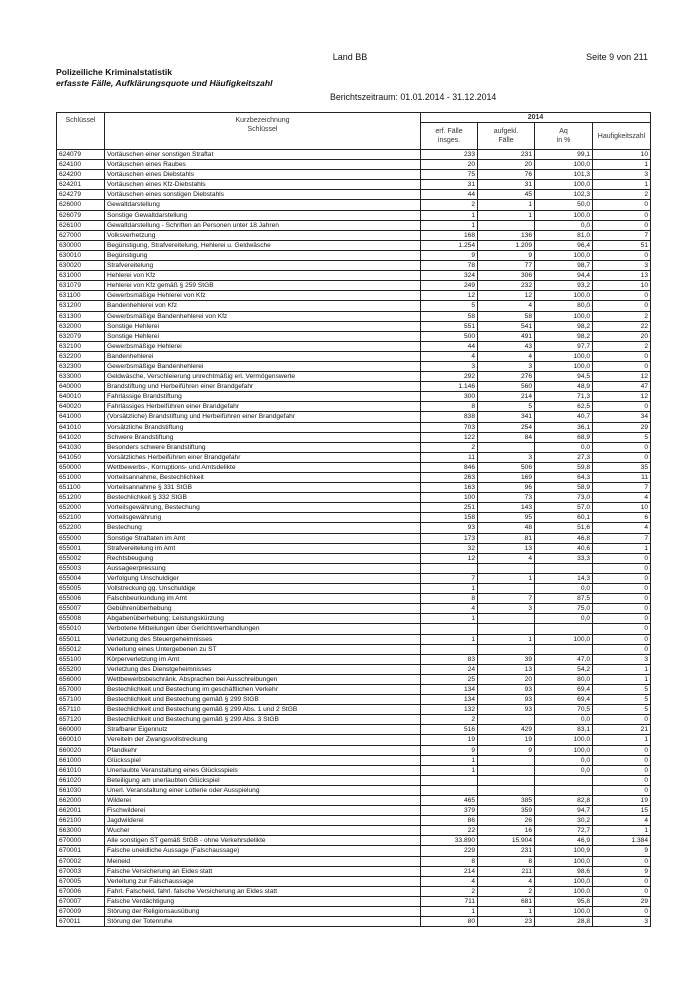  I want to click on cell-key: 630010, so click(80, 255).